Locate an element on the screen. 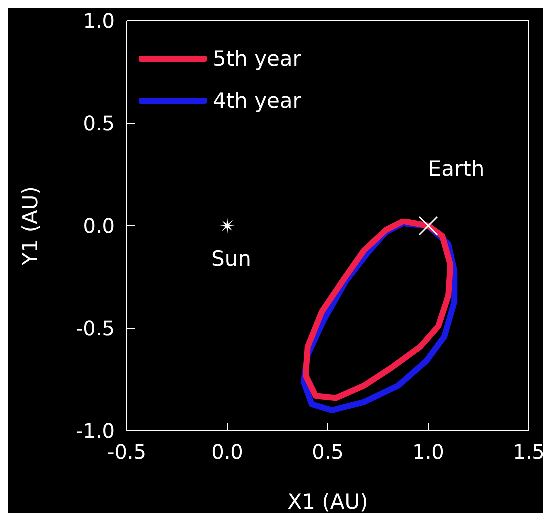 Image resolution: width=551 pixels, height=521 pixels. legend-label: 5th year is located at coordinates (257, 59).